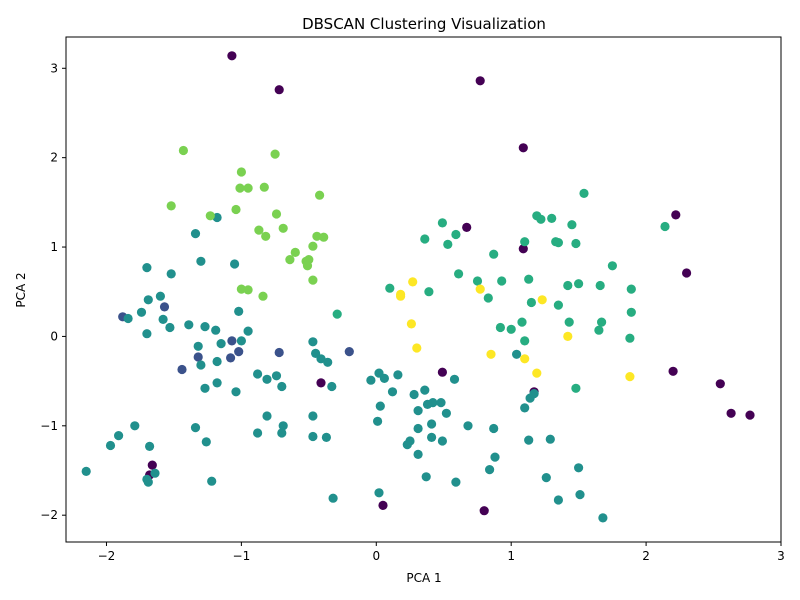 The width and height of the screenshot is (800, 600). What do you see at coordinates (646, 556) in the screenshot?
I see `x-tick-label: 2` at bounding box center [646, 556].